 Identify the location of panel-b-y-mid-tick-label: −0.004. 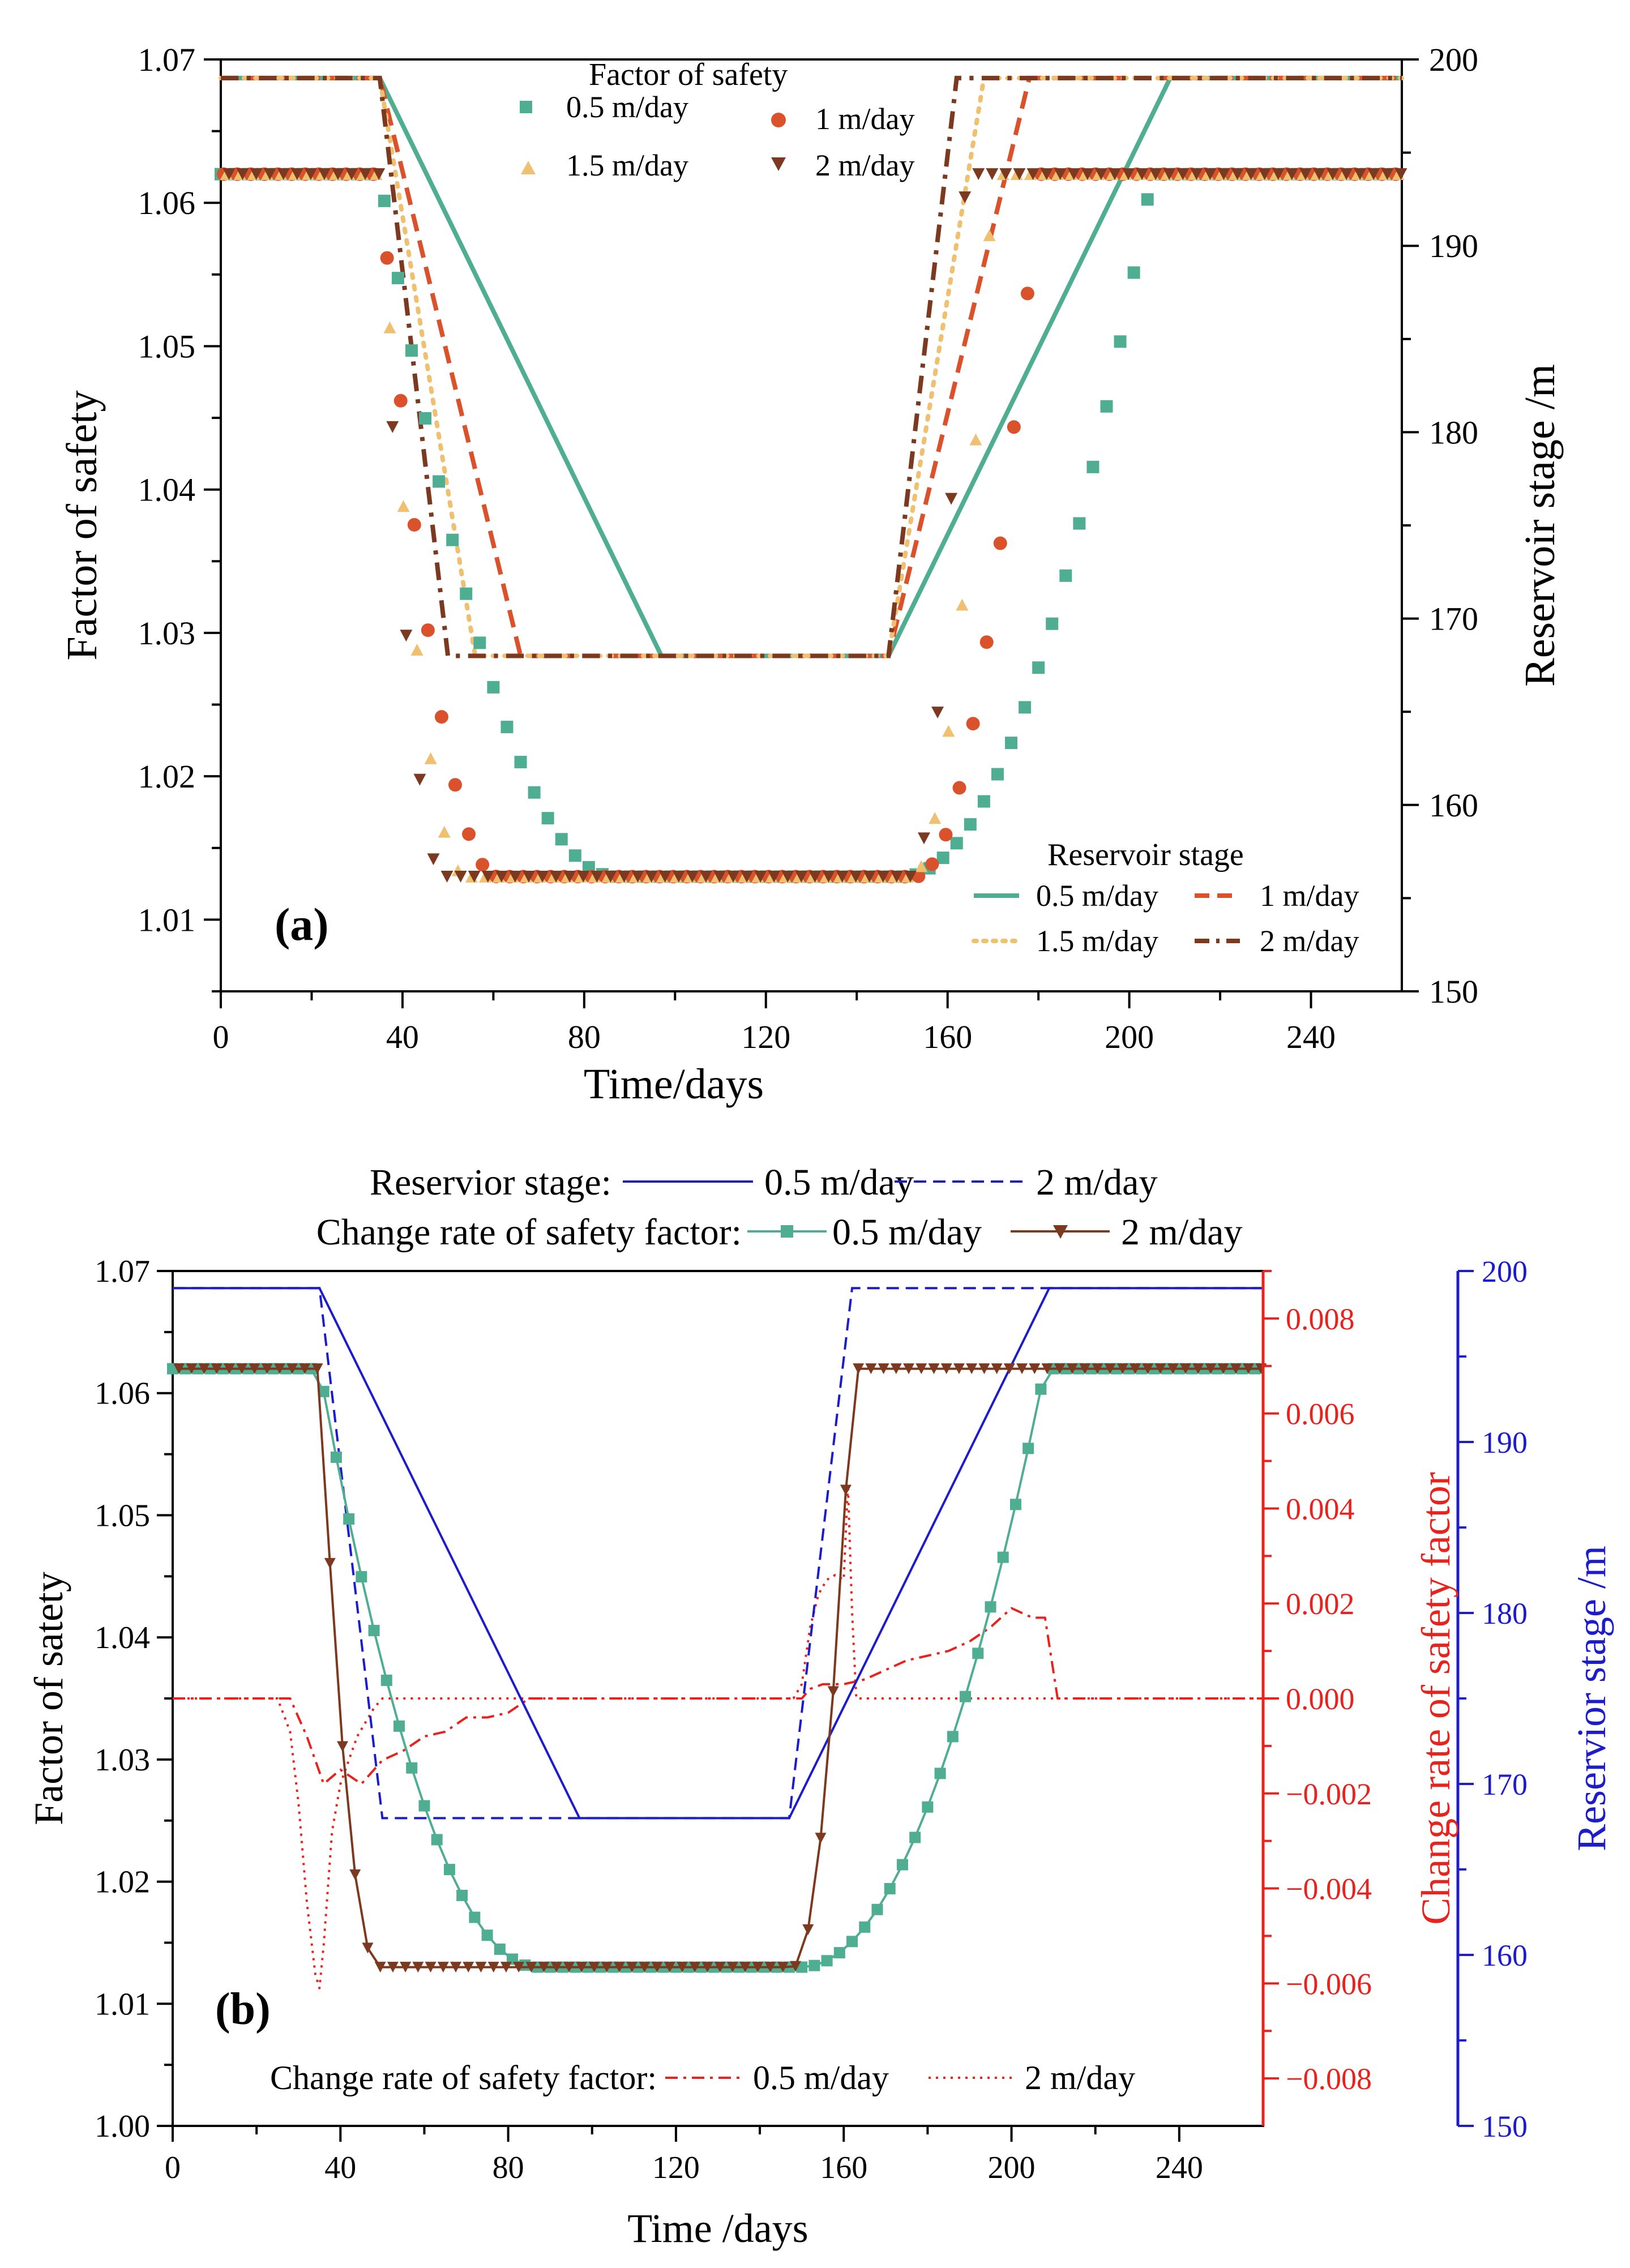
(1329, 1889).